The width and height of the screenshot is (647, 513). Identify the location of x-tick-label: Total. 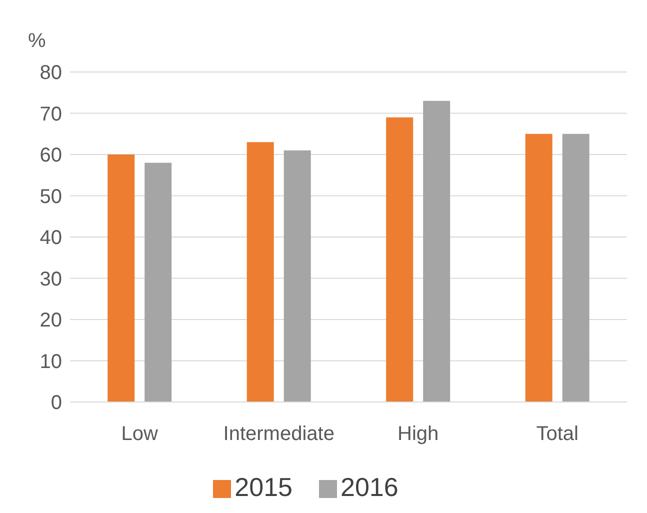
(557, 434).